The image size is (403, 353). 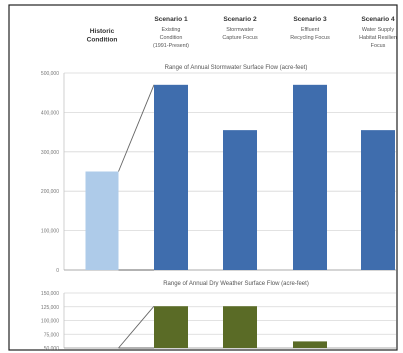 What do you see at coordinates (52, 335) in the screenshot?
I see `y-tick-label: 75,000` at bounding box center [52, 335].